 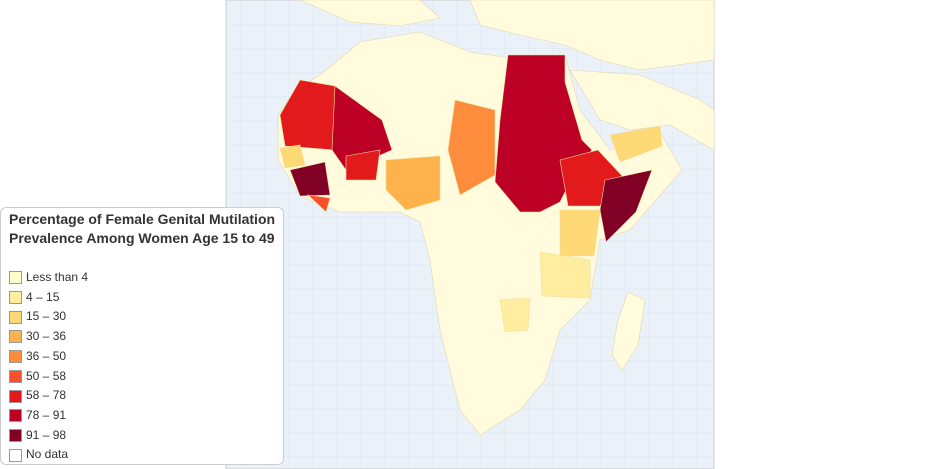 What do you see at coordinates (307, 115) in the screenshot?
I see `mauritania` at bounding box center [307, 115].